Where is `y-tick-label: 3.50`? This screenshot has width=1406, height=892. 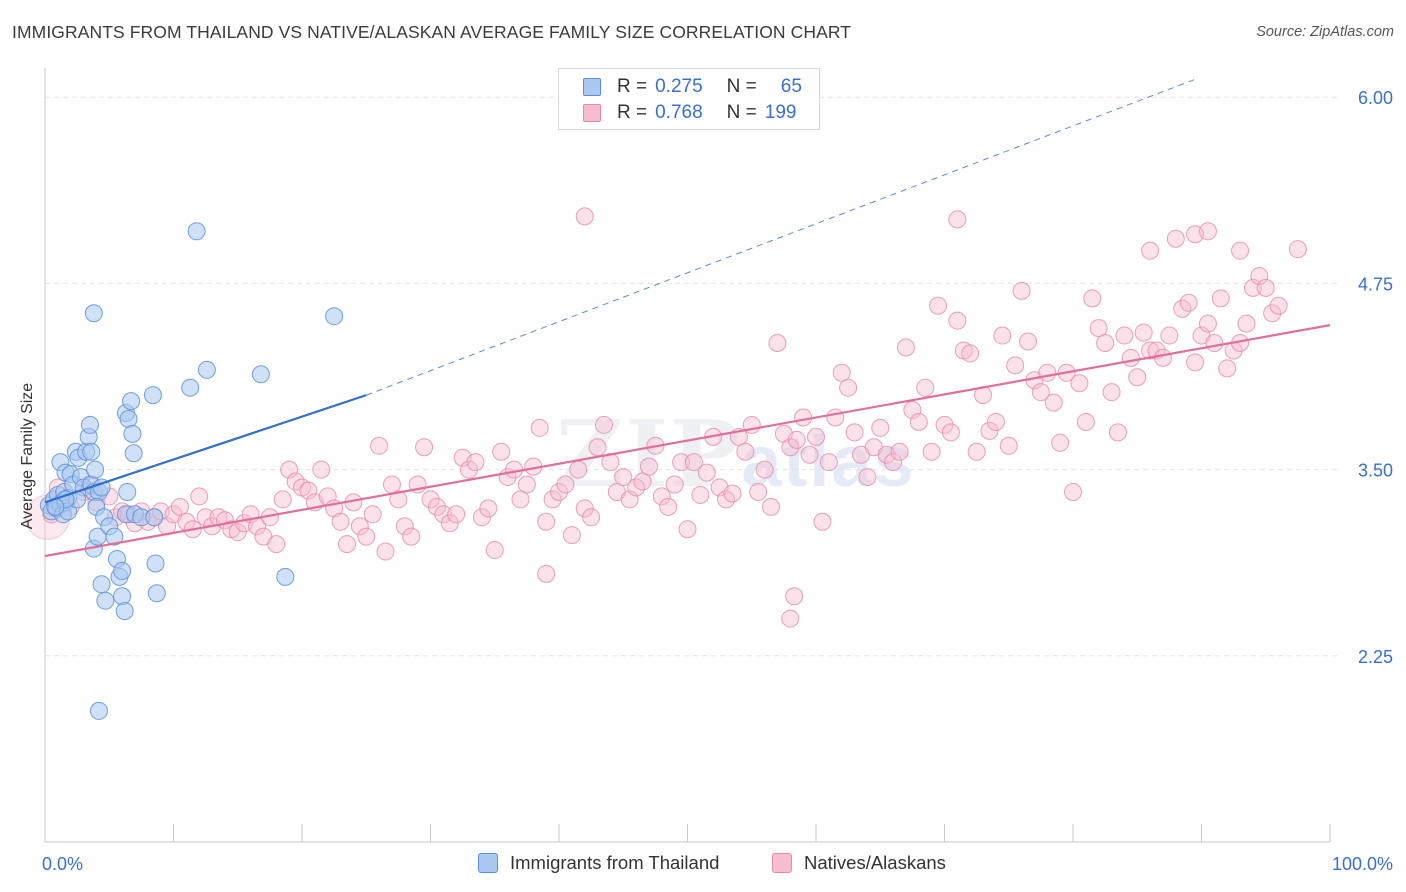 y-tick-label: 3.50 is located at coordinates (1375, 471).